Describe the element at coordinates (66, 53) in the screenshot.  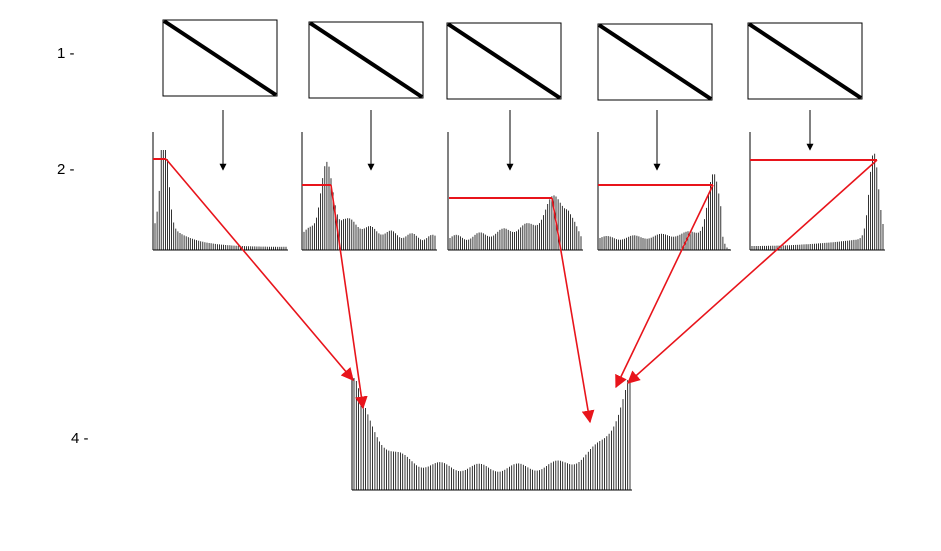
I see `row-label-1: 1 -` at that location.